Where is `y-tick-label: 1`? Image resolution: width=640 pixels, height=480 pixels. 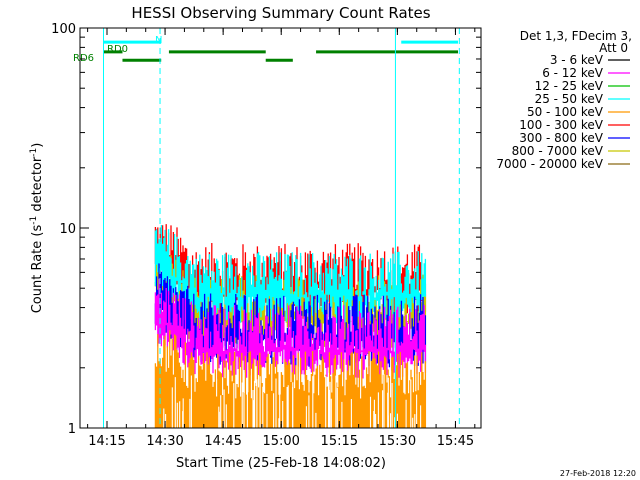
y-tick-label: 1 is located at coordinates (72, 429).